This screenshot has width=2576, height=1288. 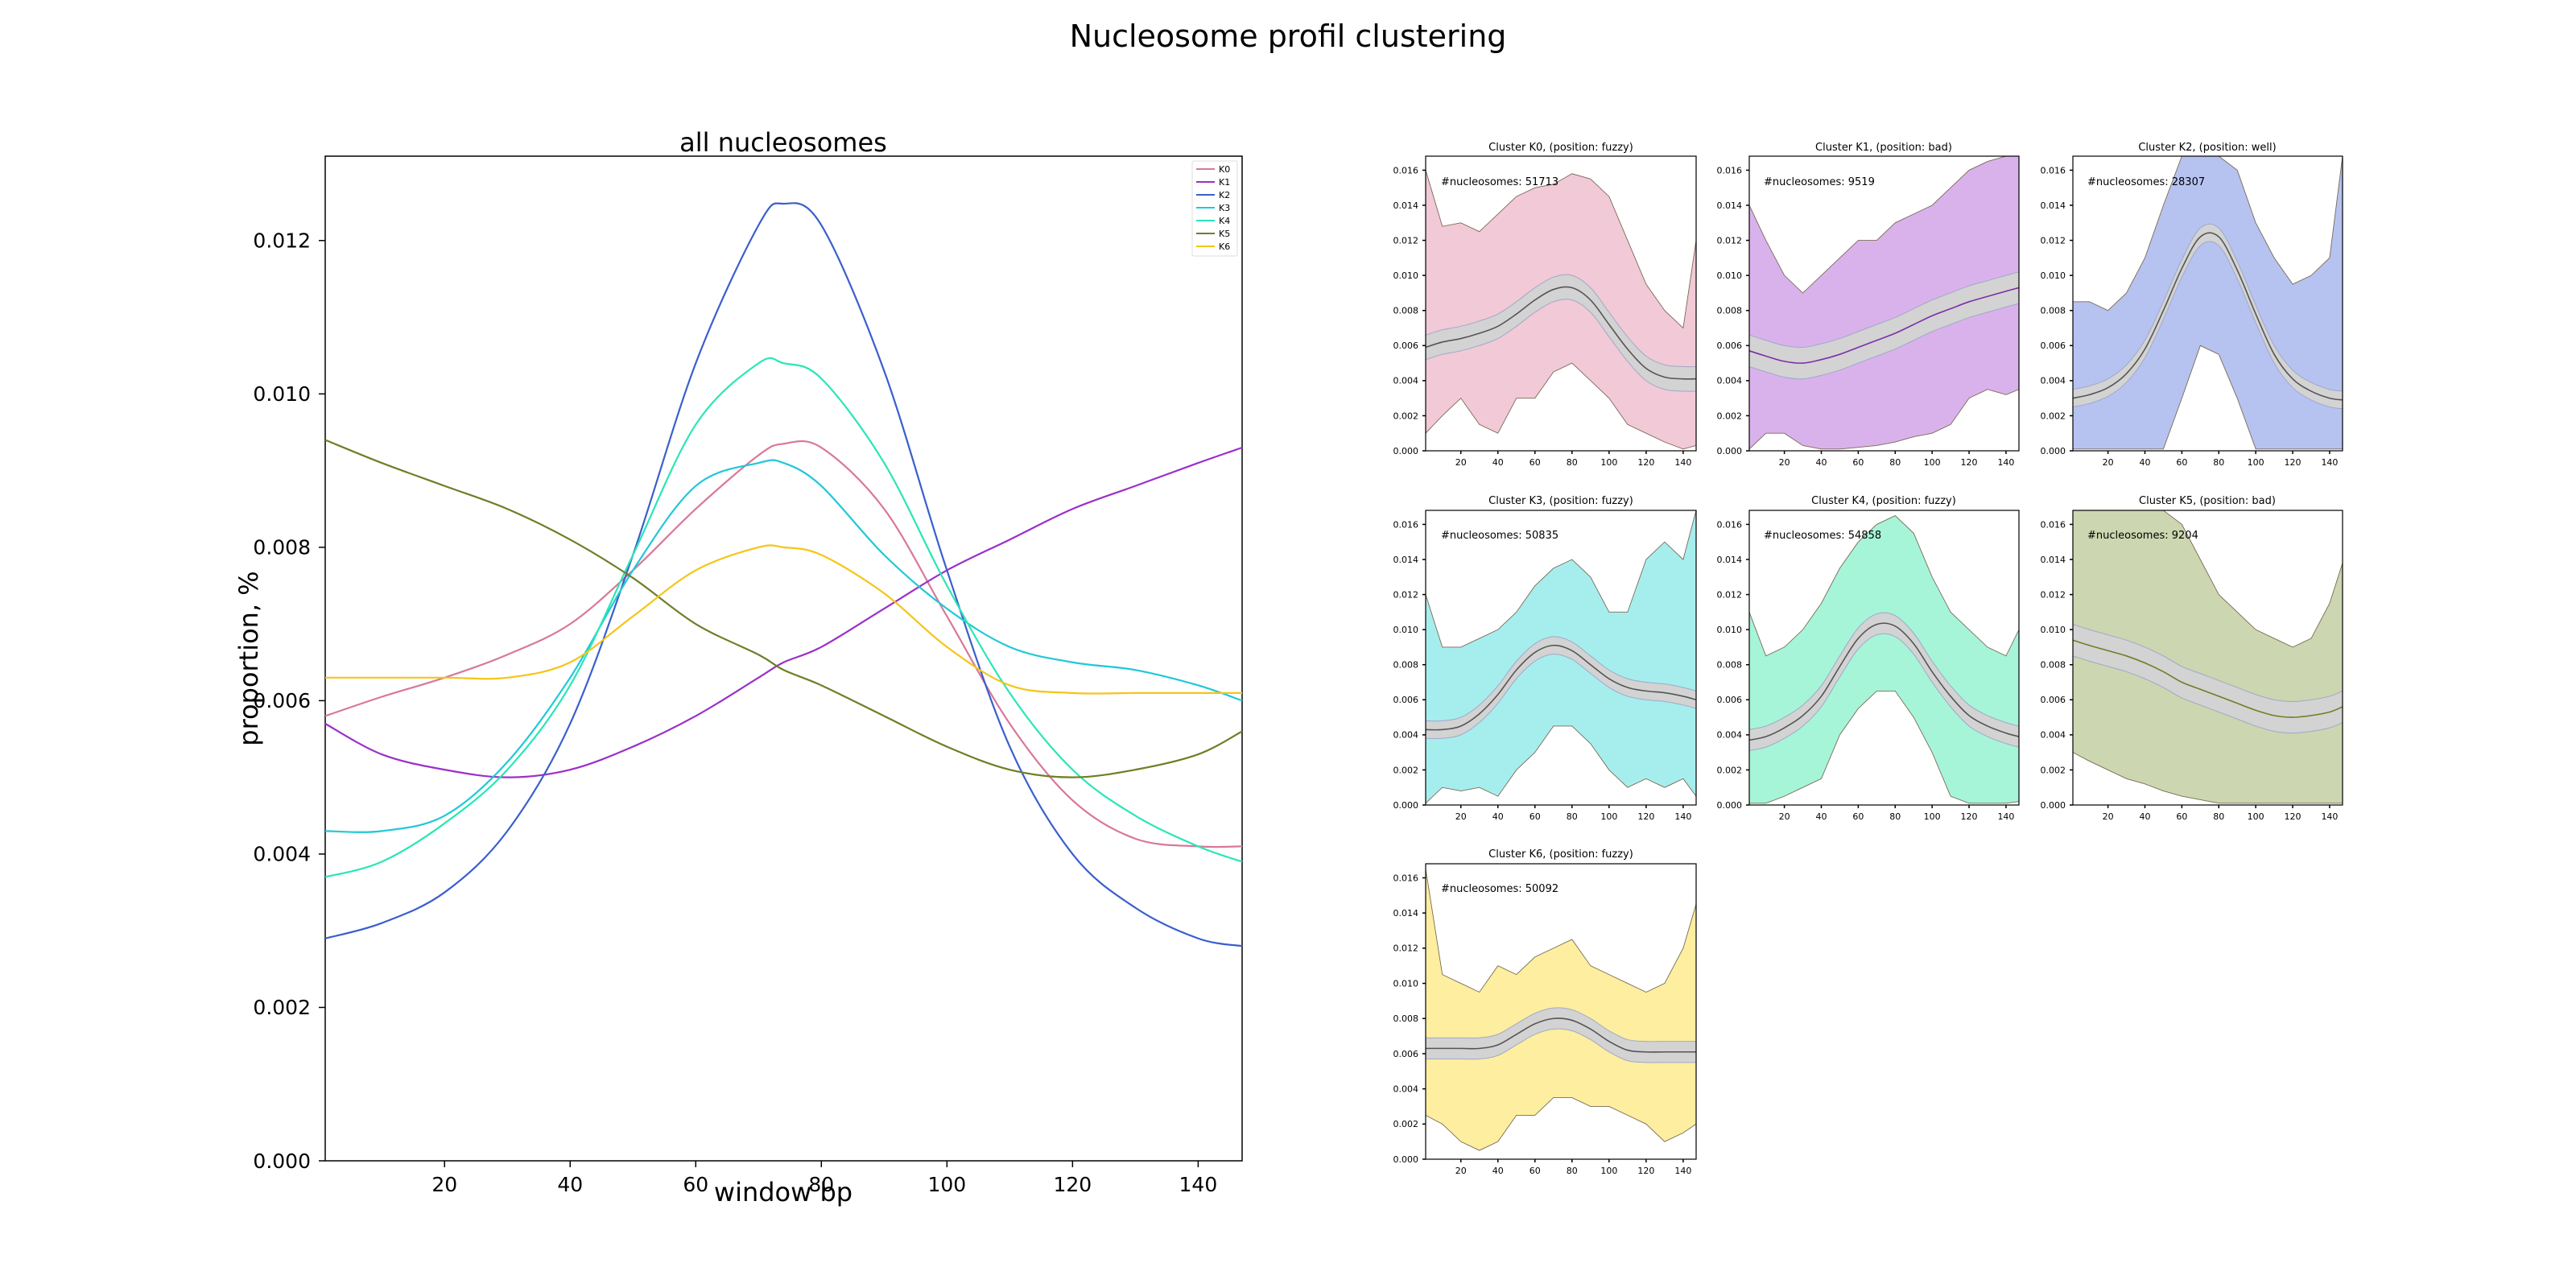 I want to click on cluster-k4-y-tick-label: 0.008, so click(x=1730, y=665).